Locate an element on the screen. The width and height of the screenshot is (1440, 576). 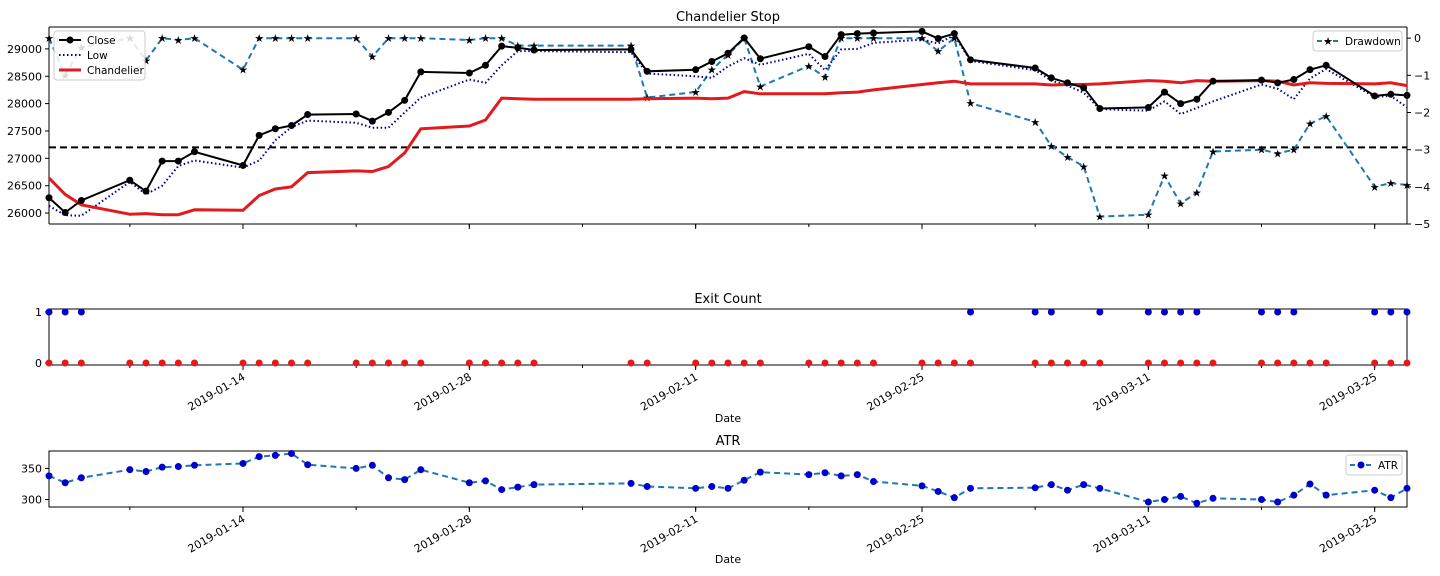
atr-xlabel: Date is located at coordinates (728, 559).